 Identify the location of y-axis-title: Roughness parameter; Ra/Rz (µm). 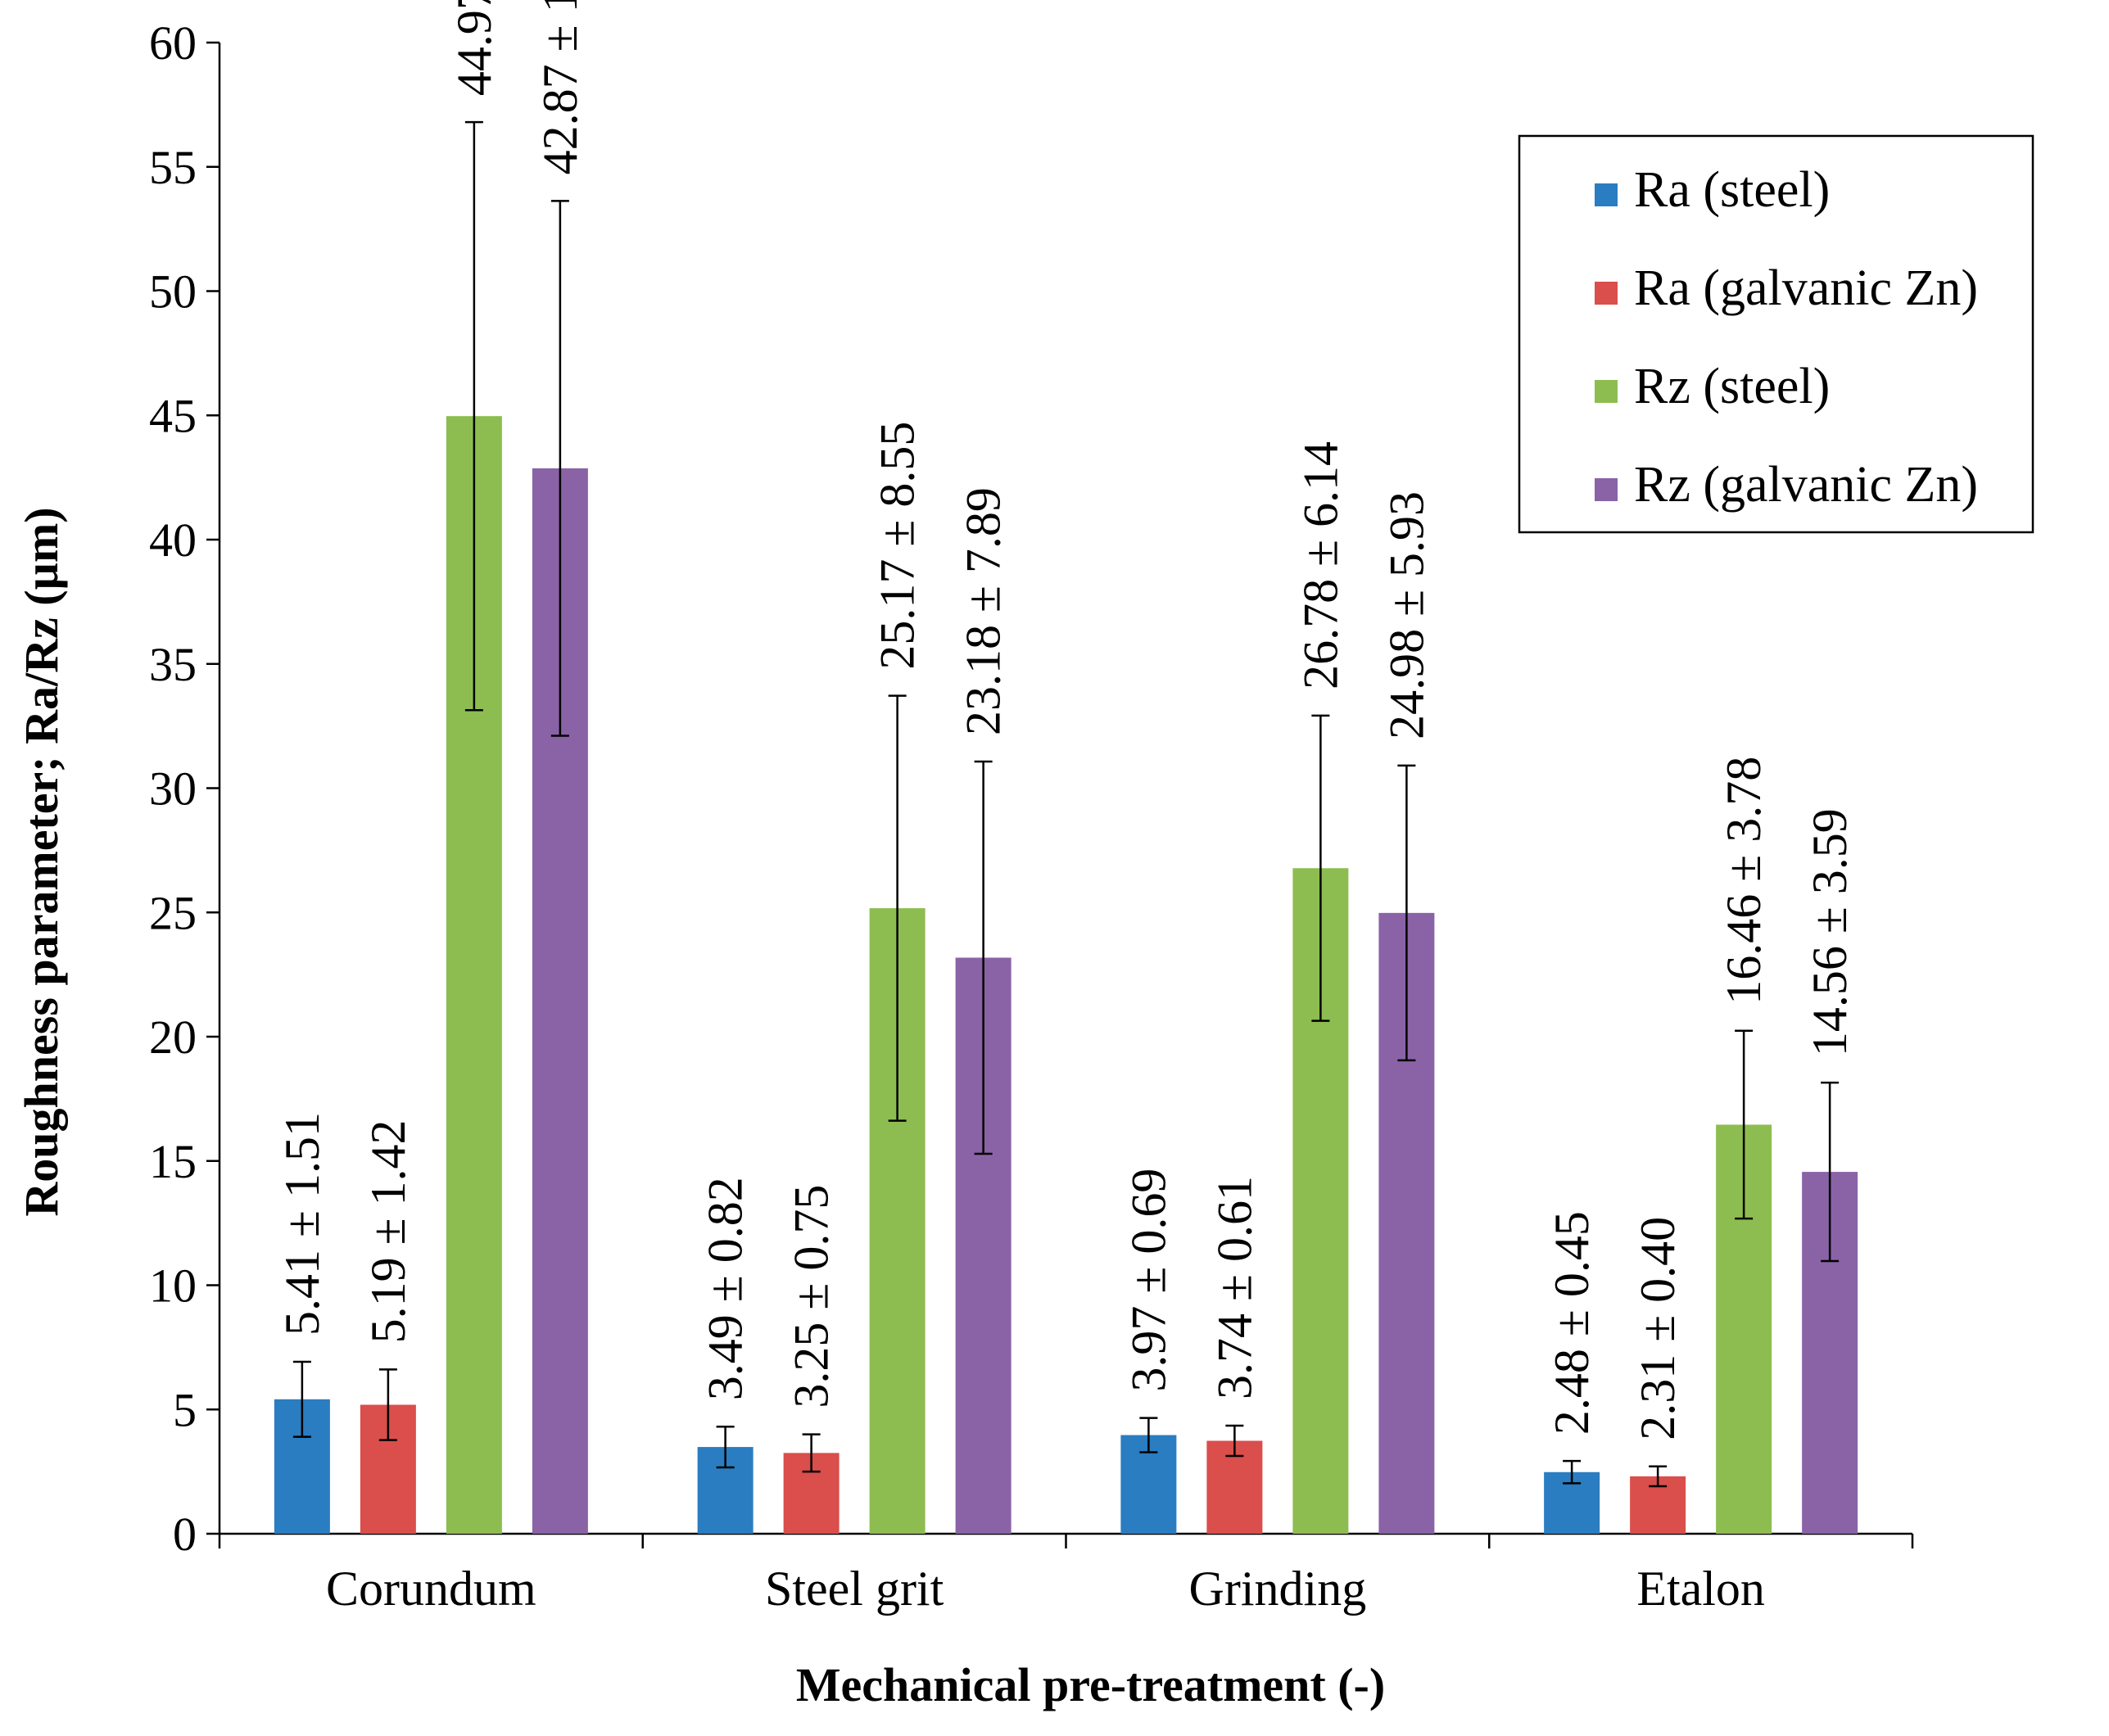
(41, 862).